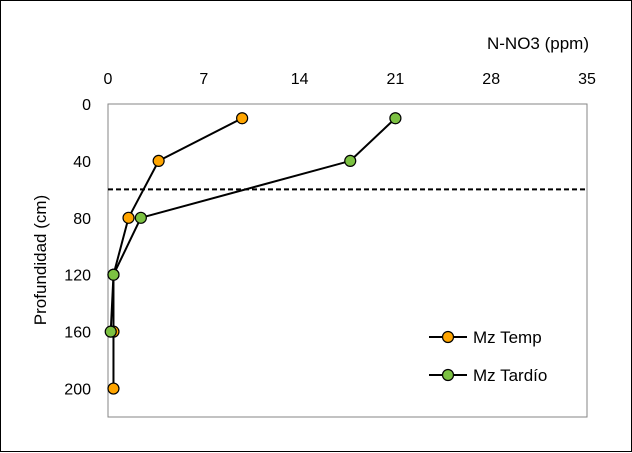  What do you see at coordinates (507, 337) in the screenshot?
I see `legend-label-mz-temp: Mz Temp` at bounding box center [507, 337].